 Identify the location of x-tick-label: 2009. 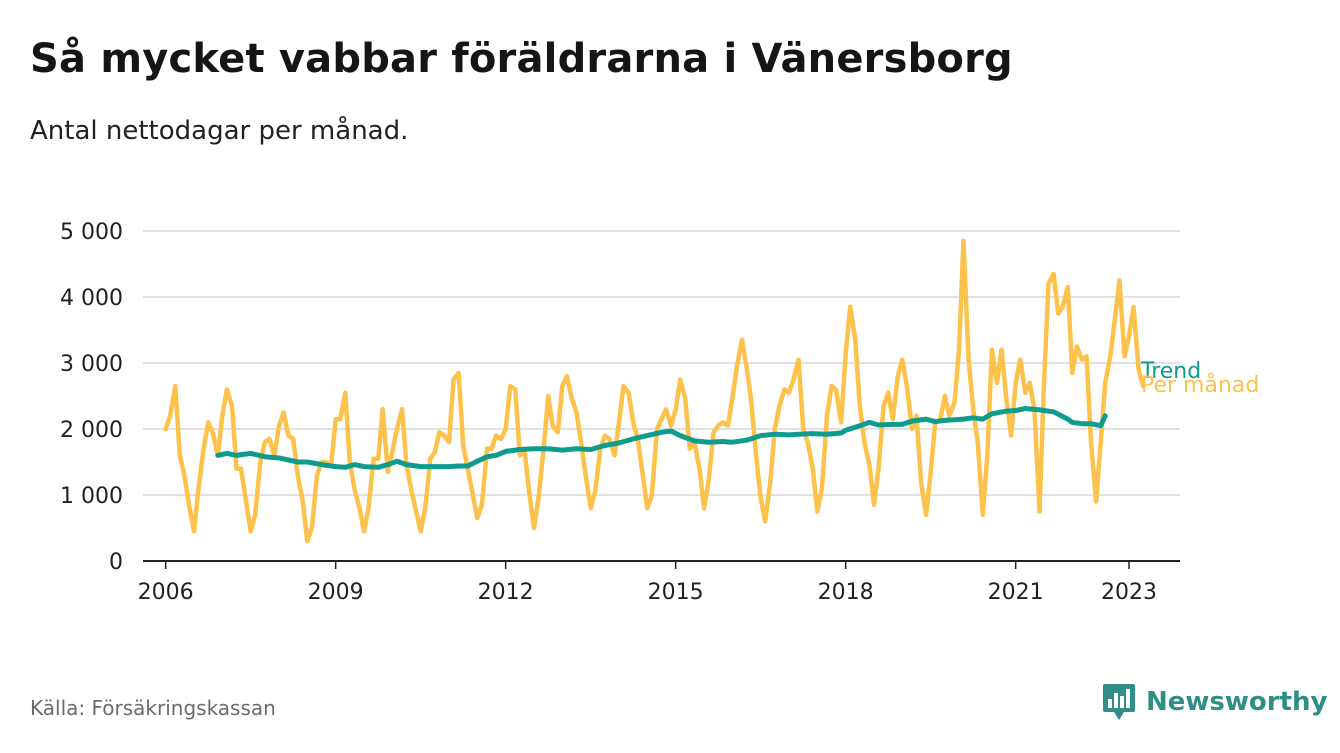
(336, 592).